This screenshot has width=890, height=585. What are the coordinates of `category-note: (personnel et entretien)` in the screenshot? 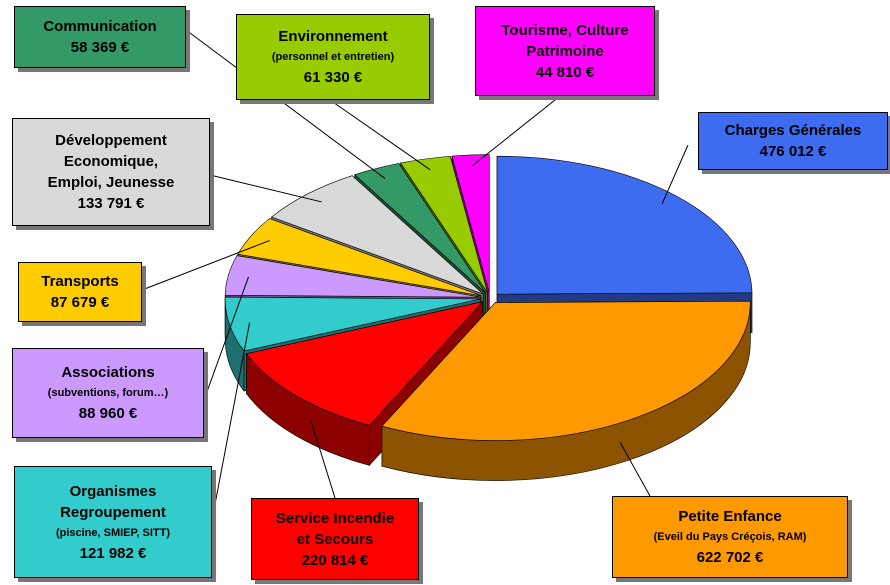 It's located at (333, 57).